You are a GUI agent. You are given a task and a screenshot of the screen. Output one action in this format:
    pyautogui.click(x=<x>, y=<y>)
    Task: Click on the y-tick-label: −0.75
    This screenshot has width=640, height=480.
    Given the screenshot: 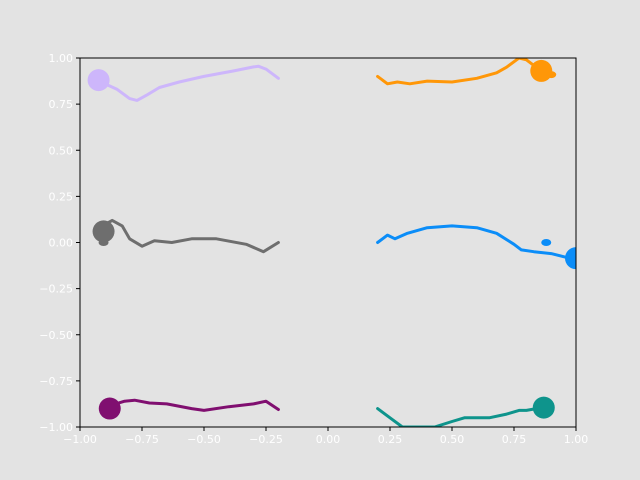 What is the action you would take?
    pyautogui.click(x=56, y=381)
    